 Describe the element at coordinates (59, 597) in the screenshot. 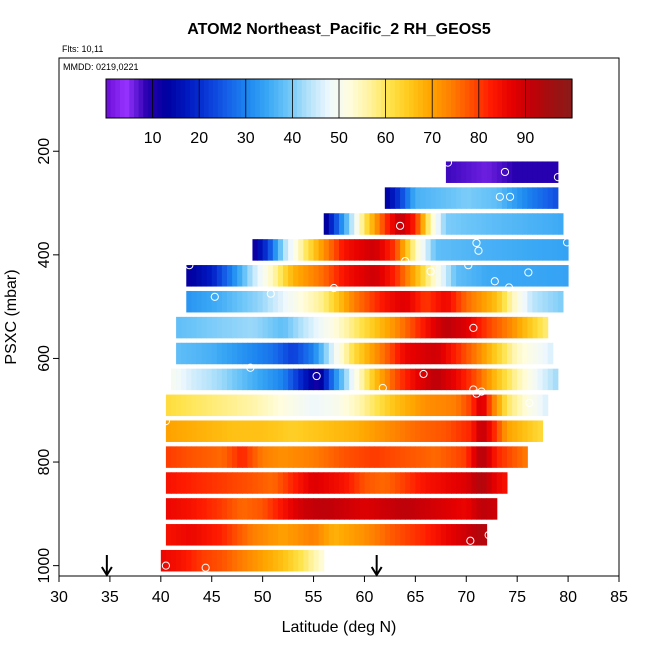

I see `x-tick-label: 30` at that location.